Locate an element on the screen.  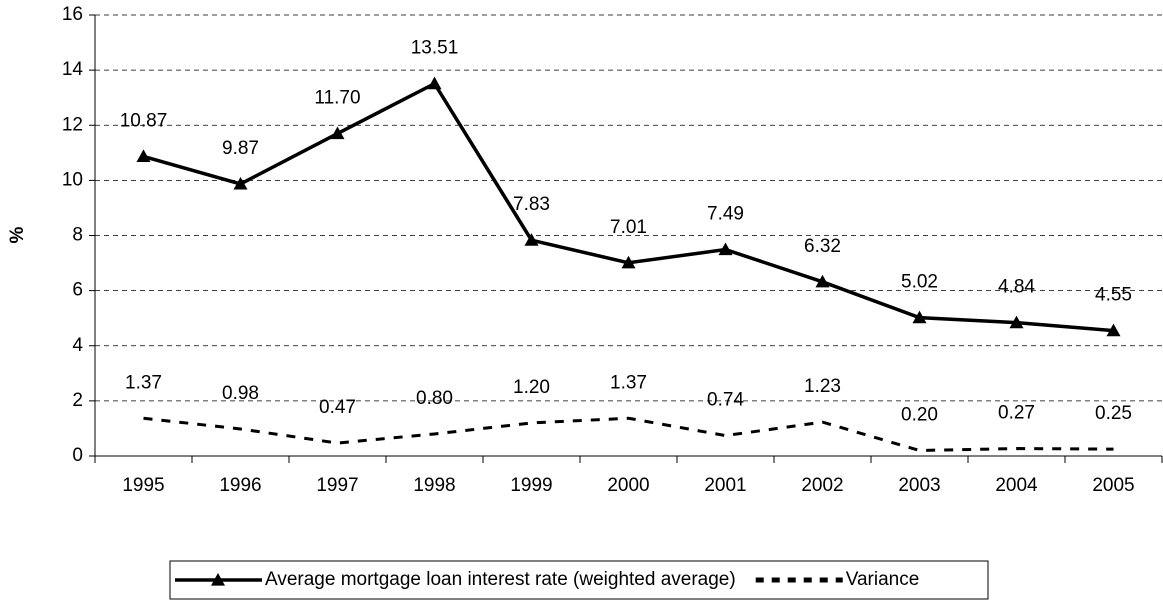
data-label: 4.84 is located at coordinates (1016, 287).